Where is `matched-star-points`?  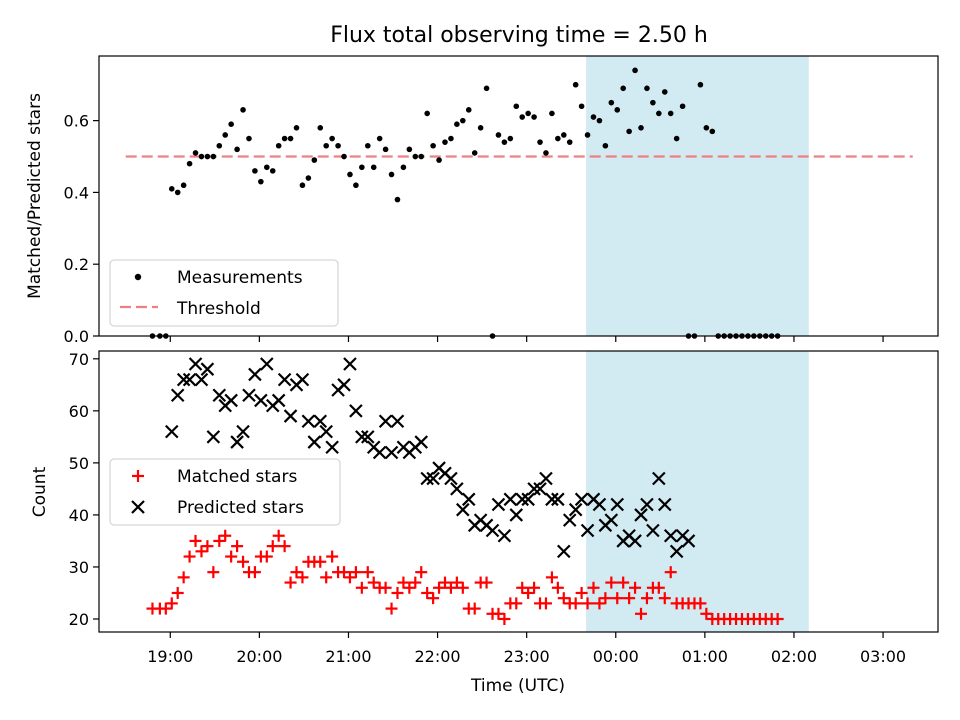
matched-star-points is located at coordinates (465, 577).